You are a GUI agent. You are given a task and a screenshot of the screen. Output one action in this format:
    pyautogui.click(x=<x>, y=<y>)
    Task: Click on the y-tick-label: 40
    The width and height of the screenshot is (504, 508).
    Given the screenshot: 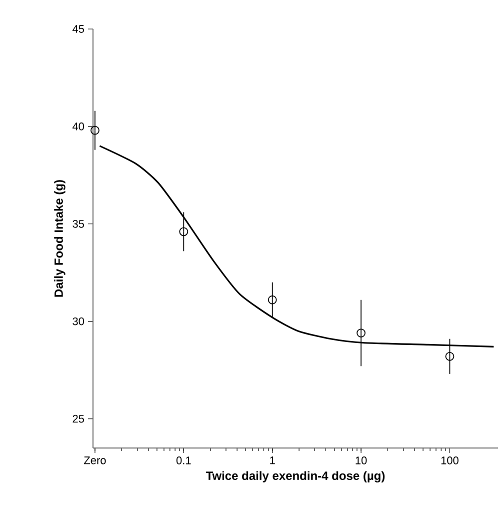 What is the action you would take?
    pyautogui.click(x=78, y=126)
    